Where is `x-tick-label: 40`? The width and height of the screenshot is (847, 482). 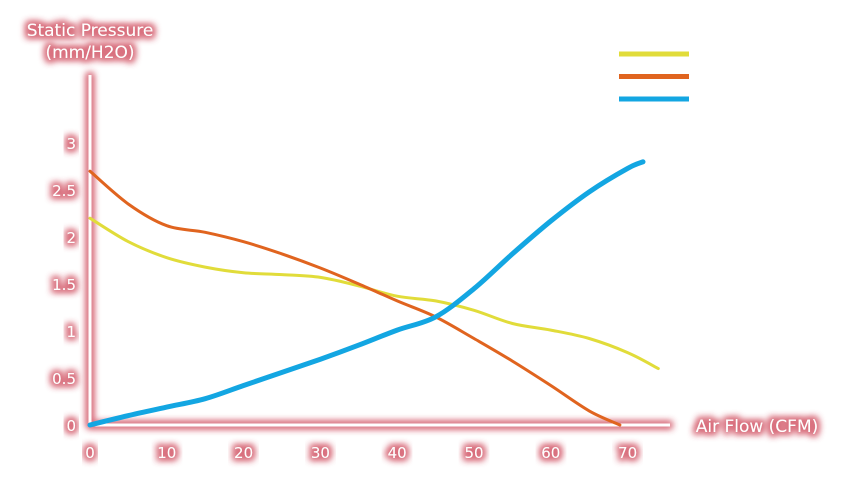 x-tick-label: 40 is located at coordinates (397, 453).